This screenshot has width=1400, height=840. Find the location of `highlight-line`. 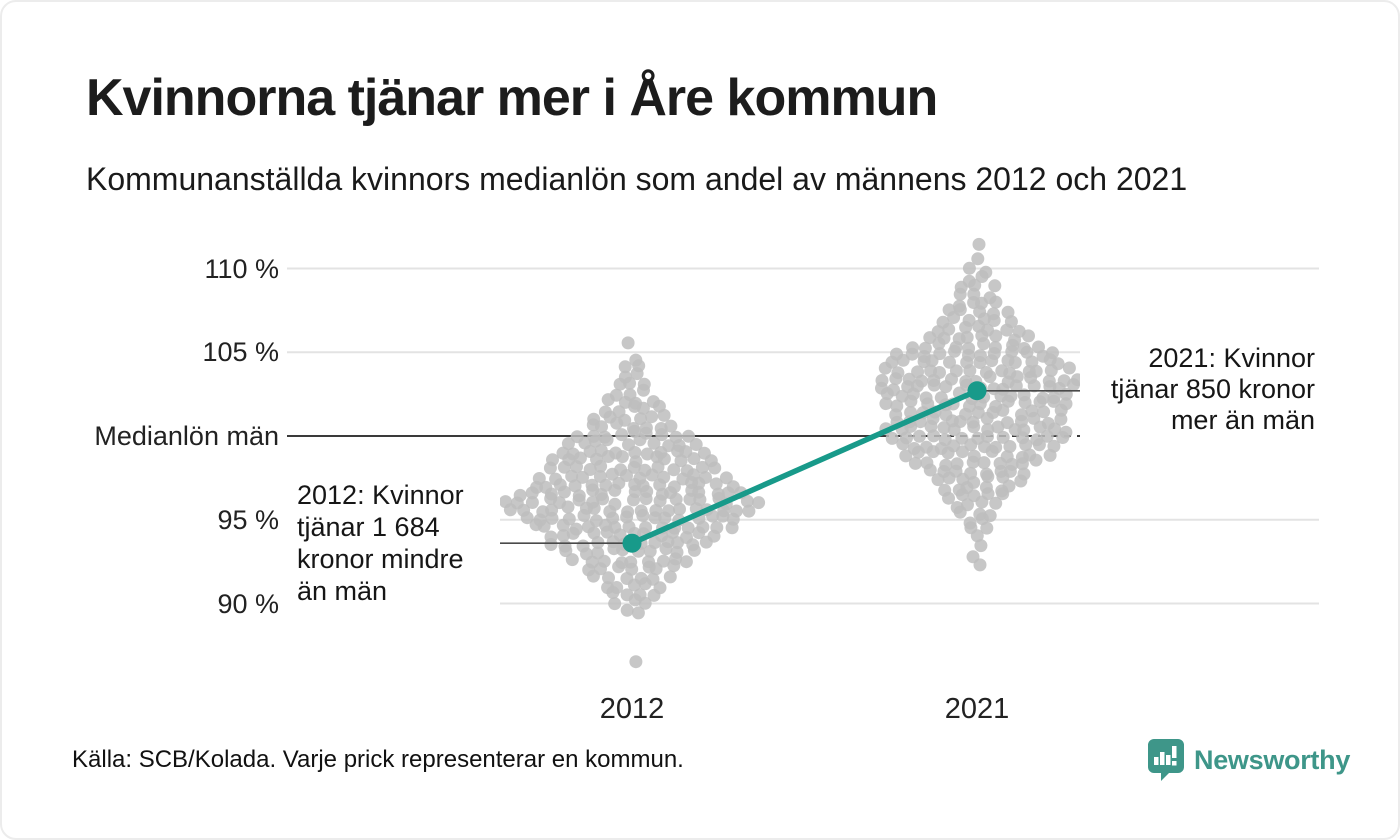

highlight-line is located at coordinates (804, 467).